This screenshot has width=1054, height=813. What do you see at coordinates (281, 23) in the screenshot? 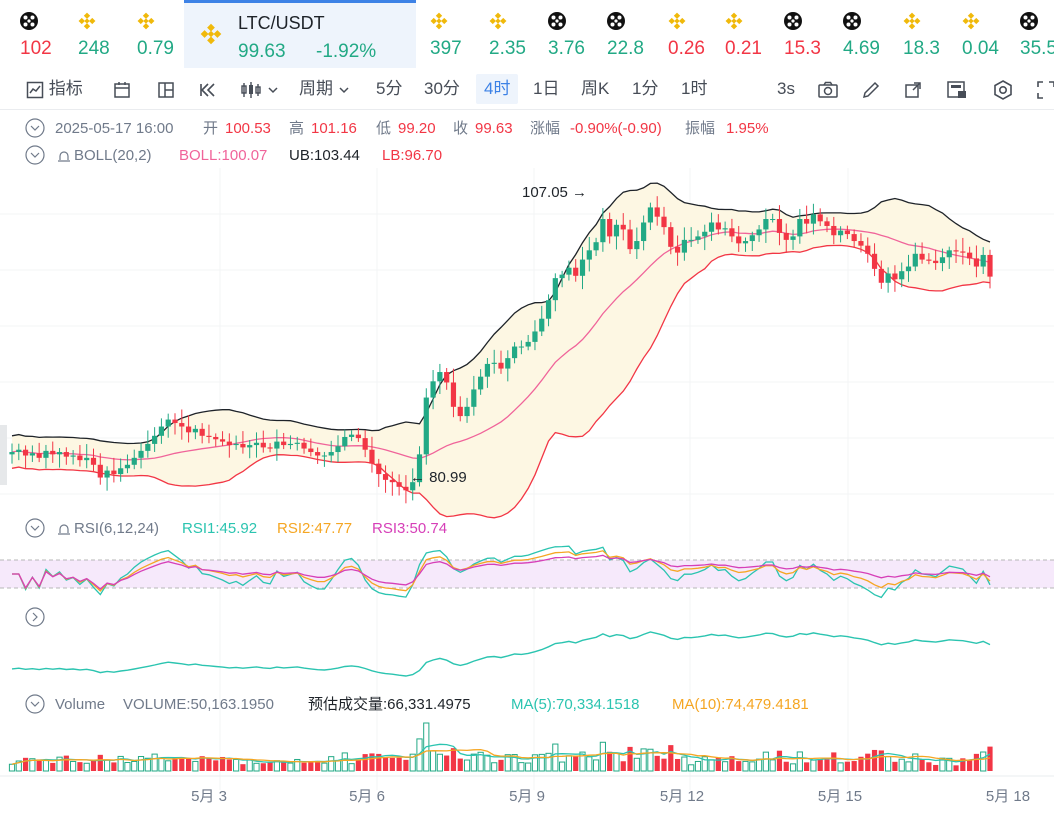
I see `active-ticker-symbol: LTC/USDT` at bounding box center [281, 23].